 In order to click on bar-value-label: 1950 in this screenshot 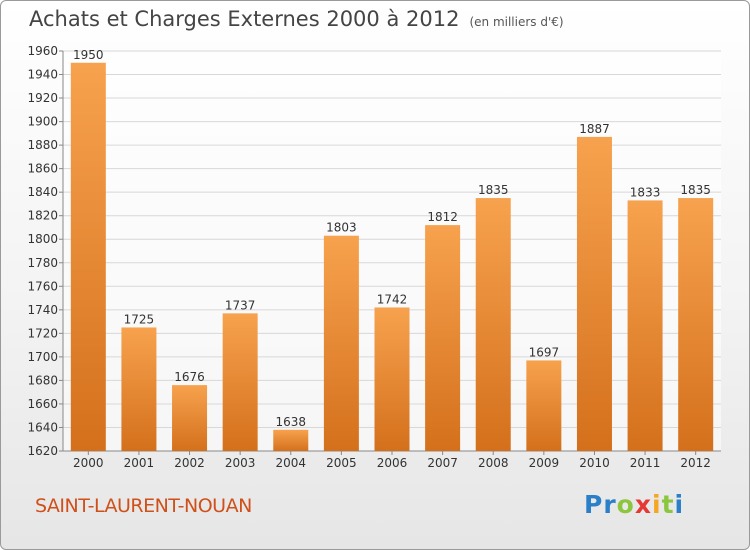, I will do `click(88, 55)`.